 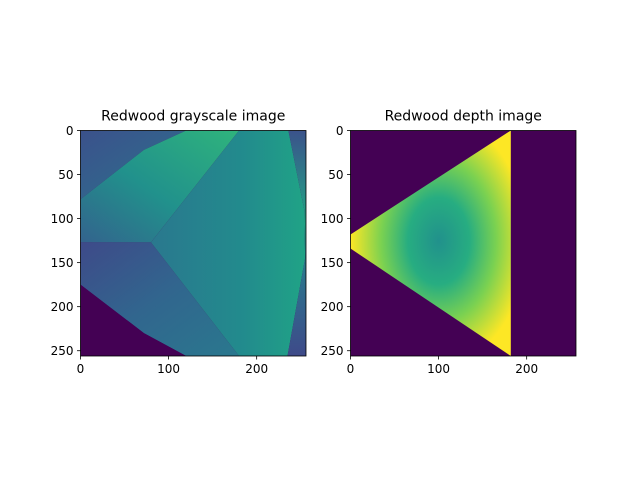 I want to click on depth-image-y-tick-label: 0, so click(x=340, y=131).